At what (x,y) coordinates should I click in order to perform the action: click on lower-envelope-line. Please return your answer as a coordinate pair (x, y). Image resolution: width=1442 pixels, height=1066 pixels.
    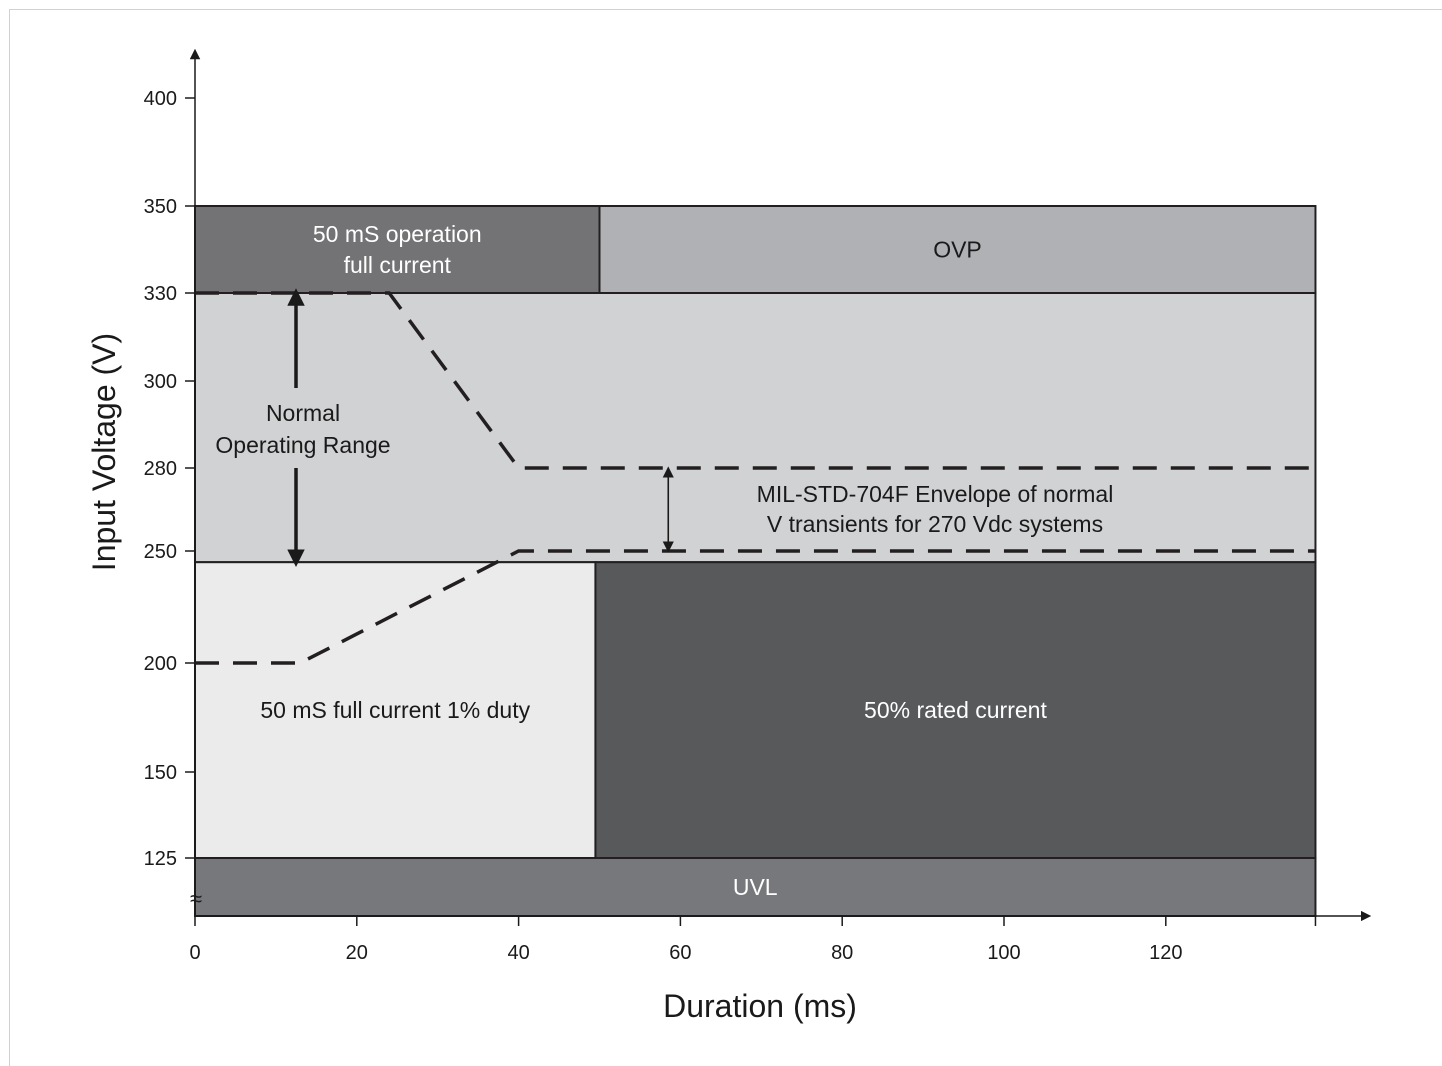
    Looking at the image, I should click on (755, 607).